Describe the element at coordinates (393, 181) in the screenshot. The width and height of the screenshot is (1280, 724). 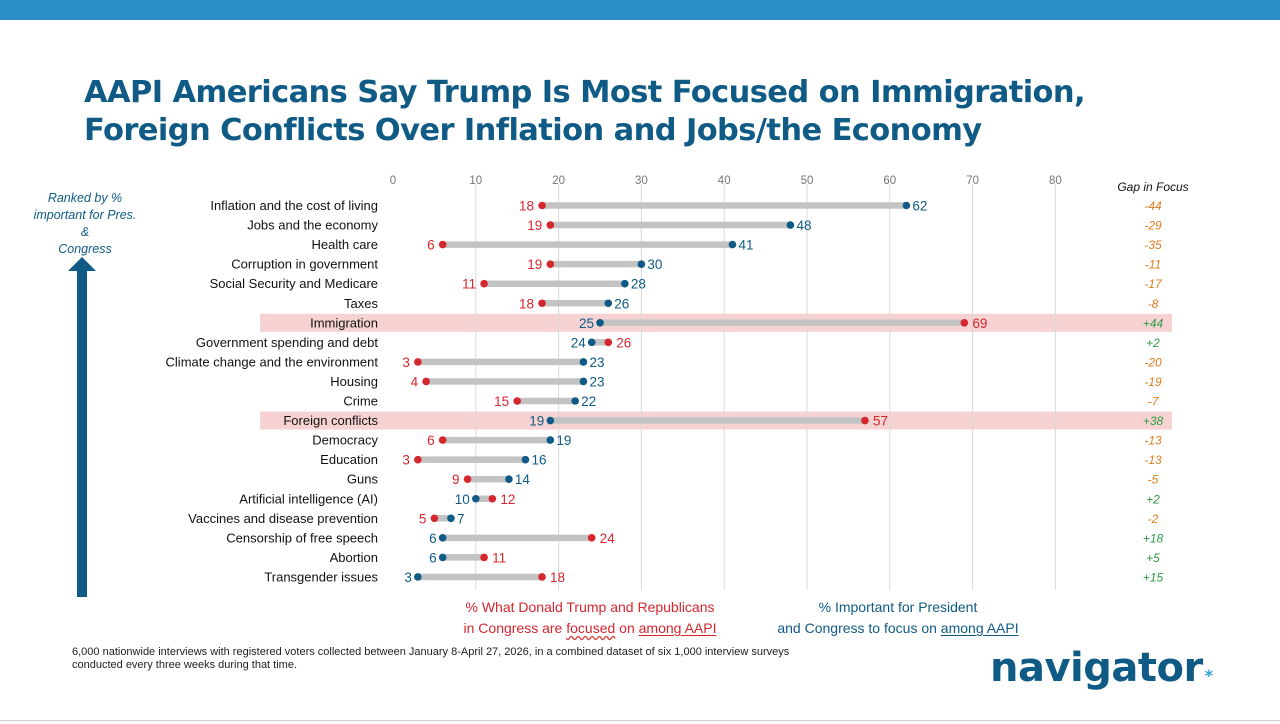
I see `x-tick-label: 0` at that location.